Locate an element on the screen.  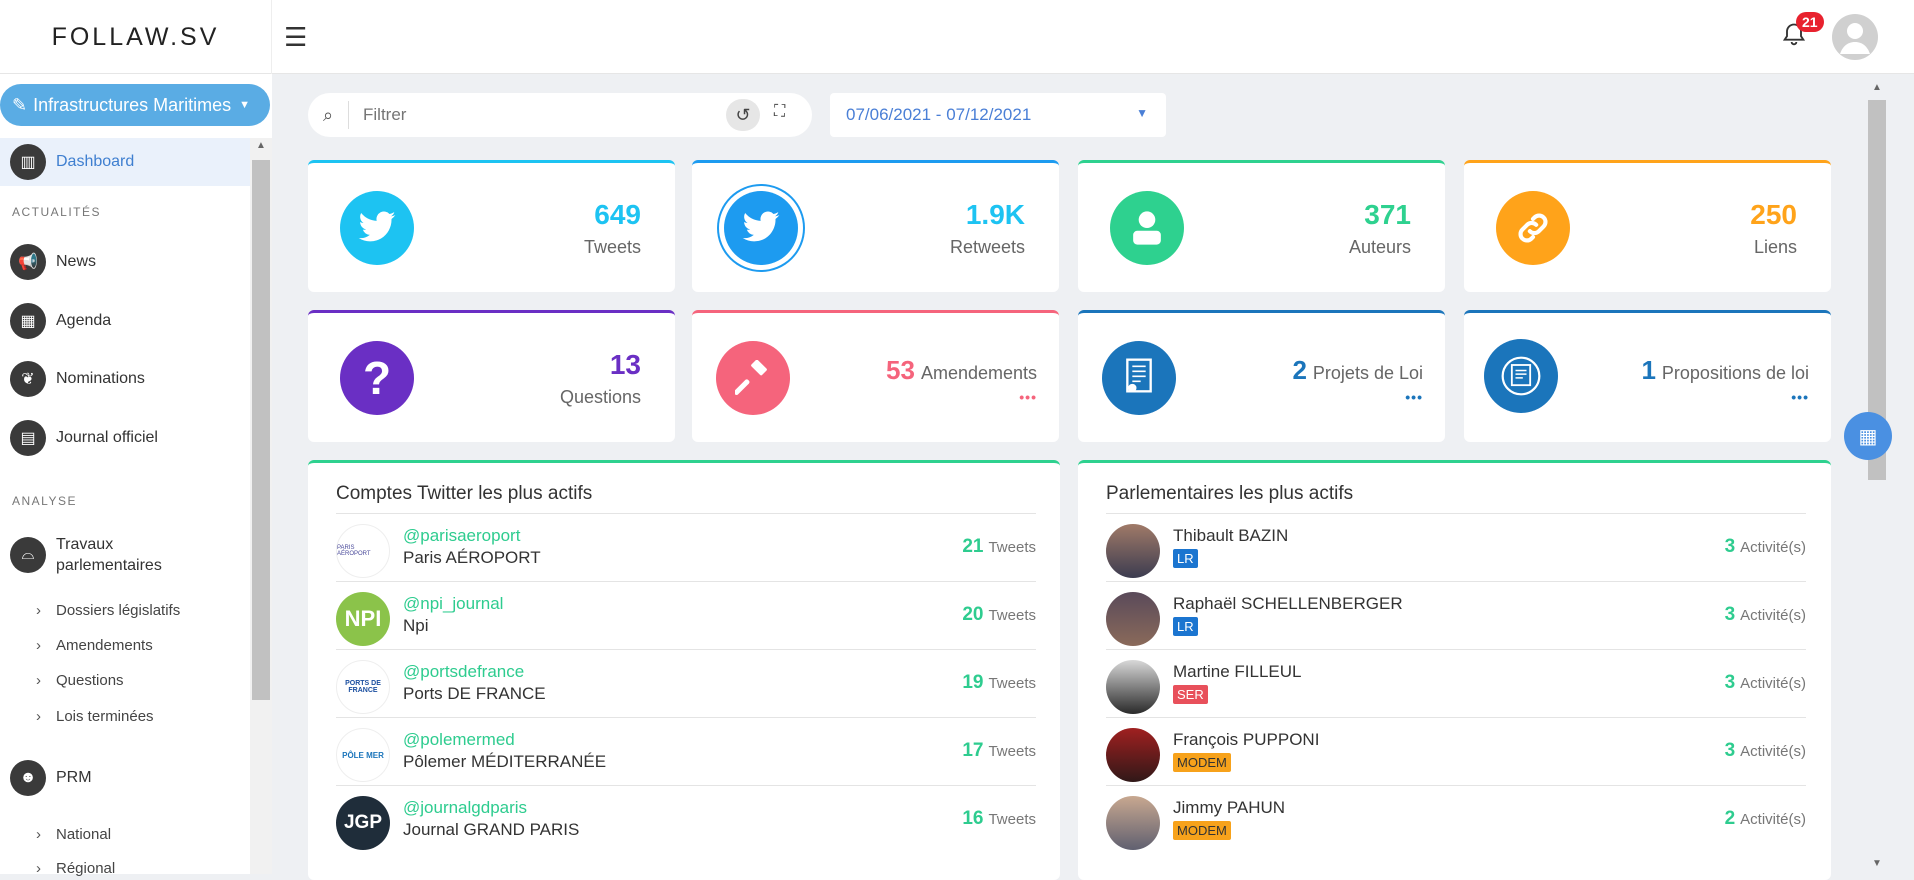
app-logo: FOLLAW.SV is located at coordinates (136, 37).